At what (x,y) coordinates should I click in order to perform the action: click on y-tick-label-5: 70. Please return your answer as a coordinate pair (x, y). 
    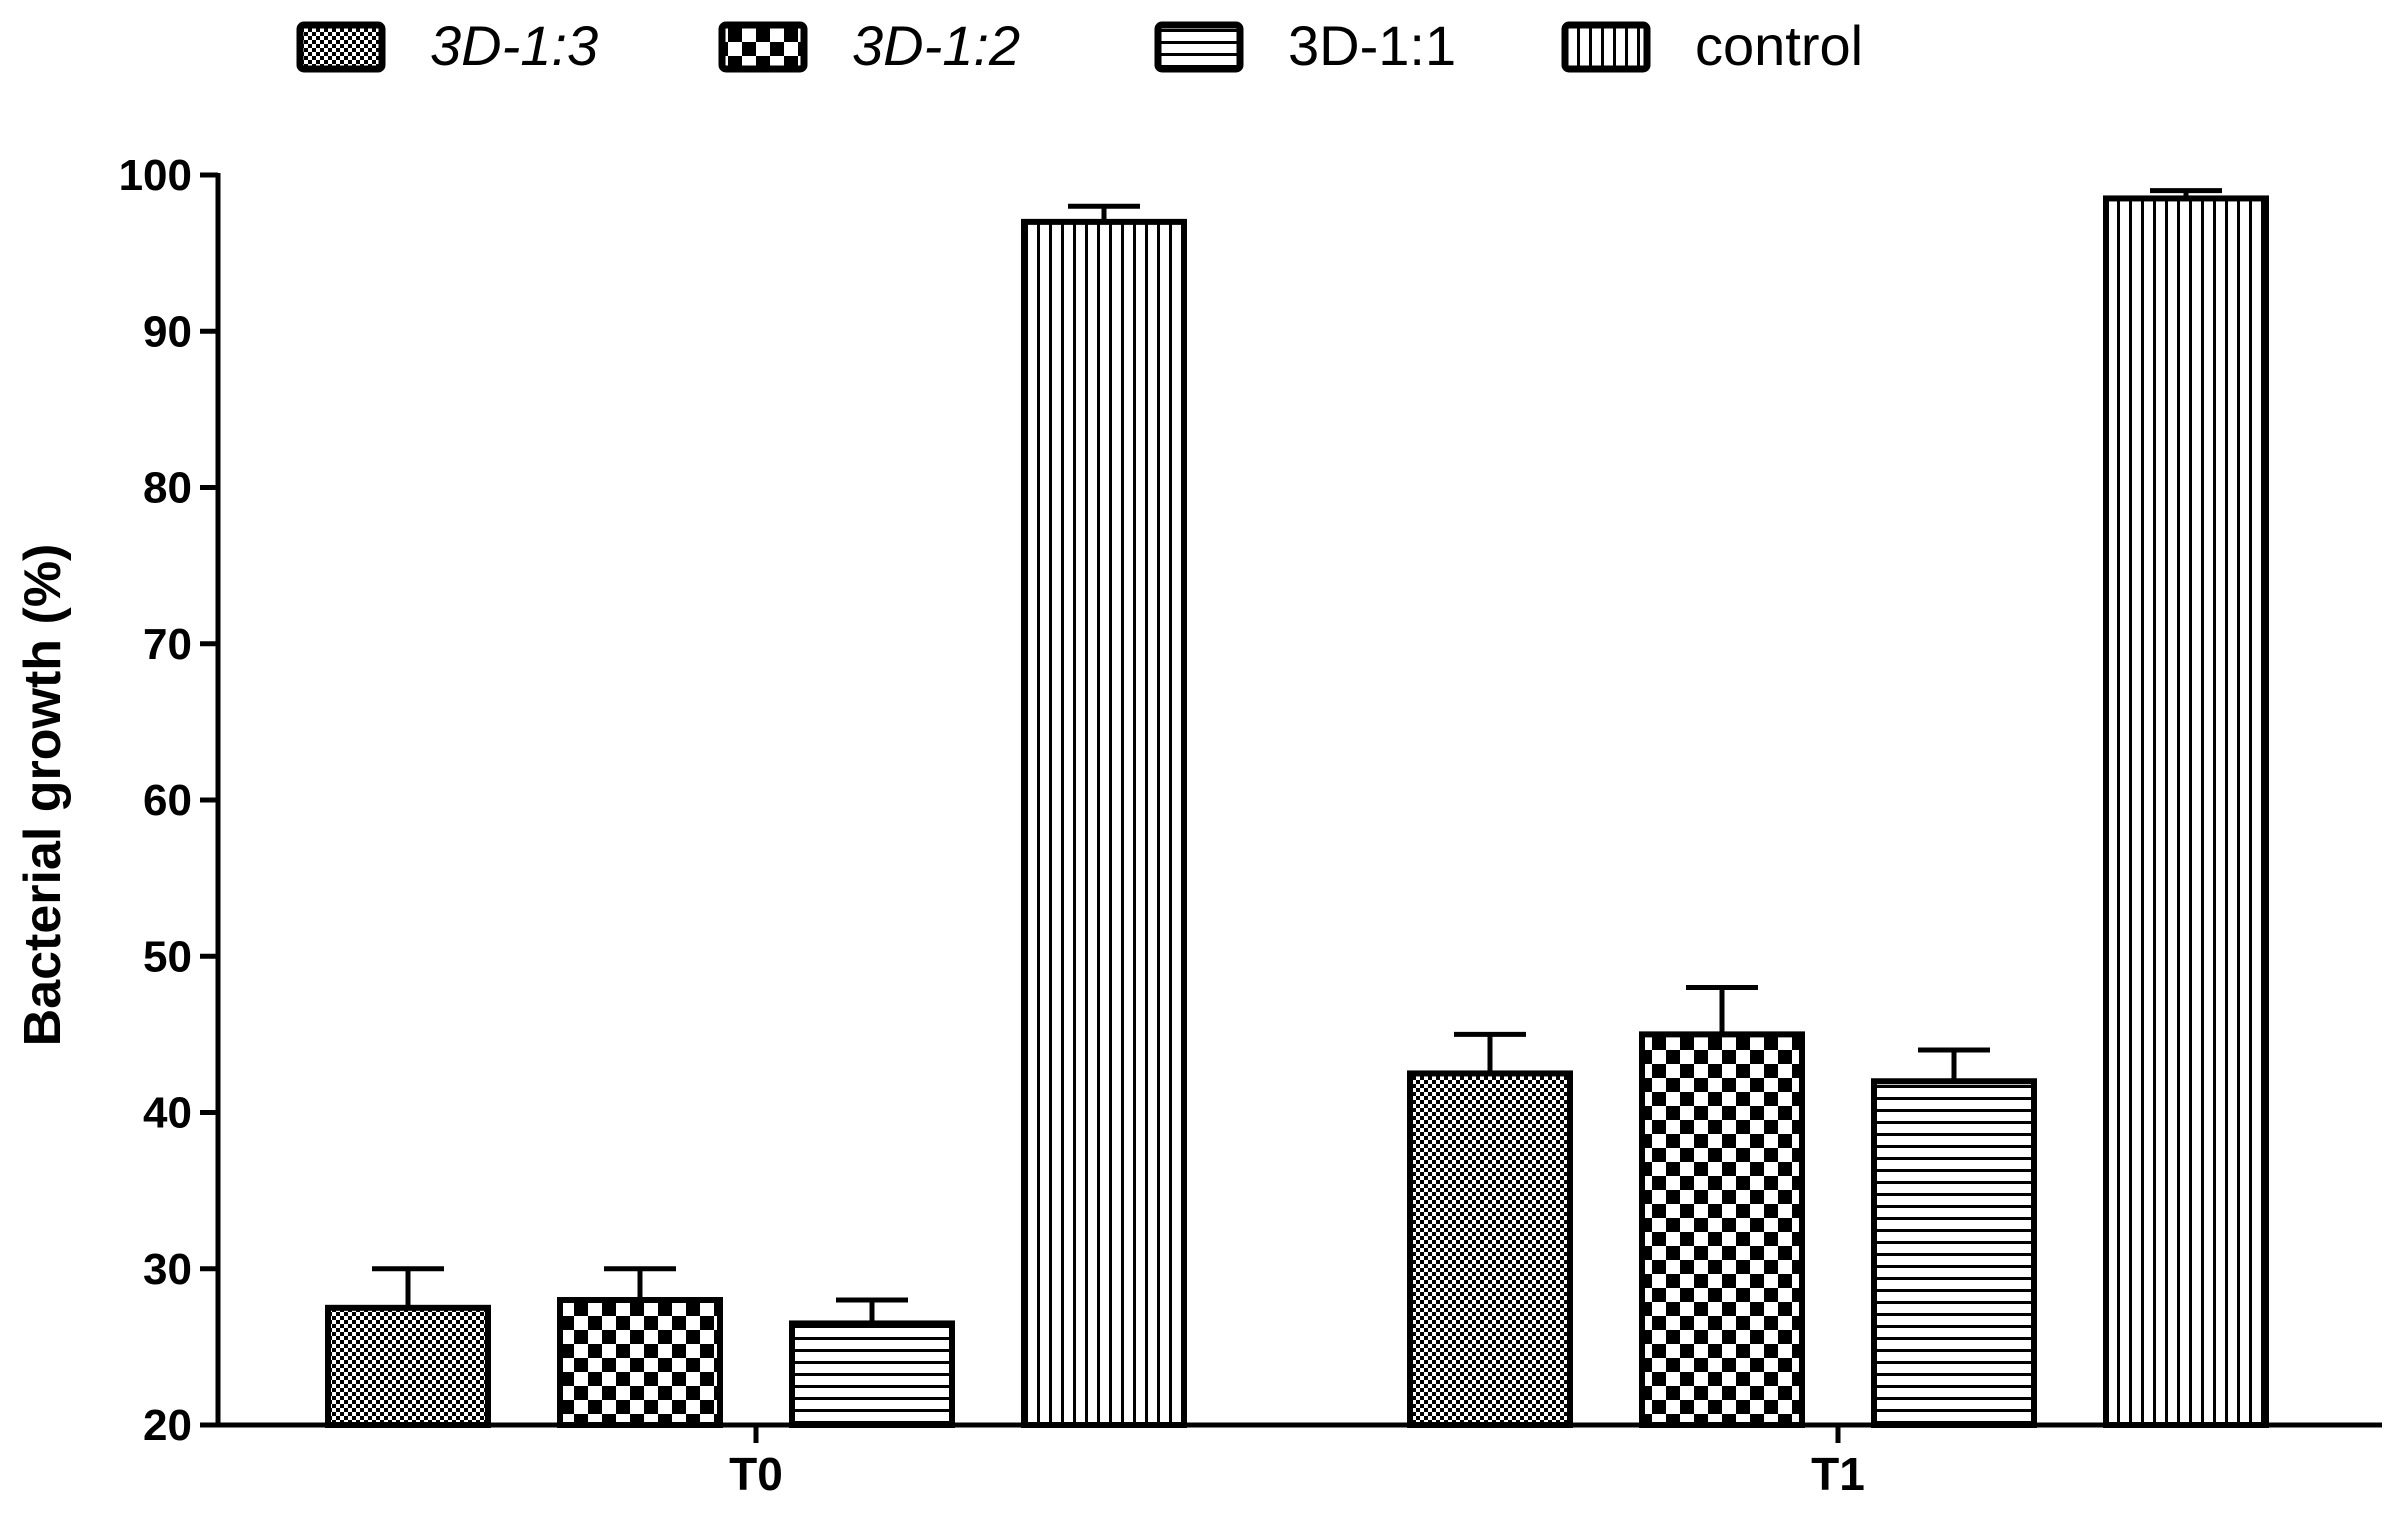
    Looking at the image, I should click on (167, 644).